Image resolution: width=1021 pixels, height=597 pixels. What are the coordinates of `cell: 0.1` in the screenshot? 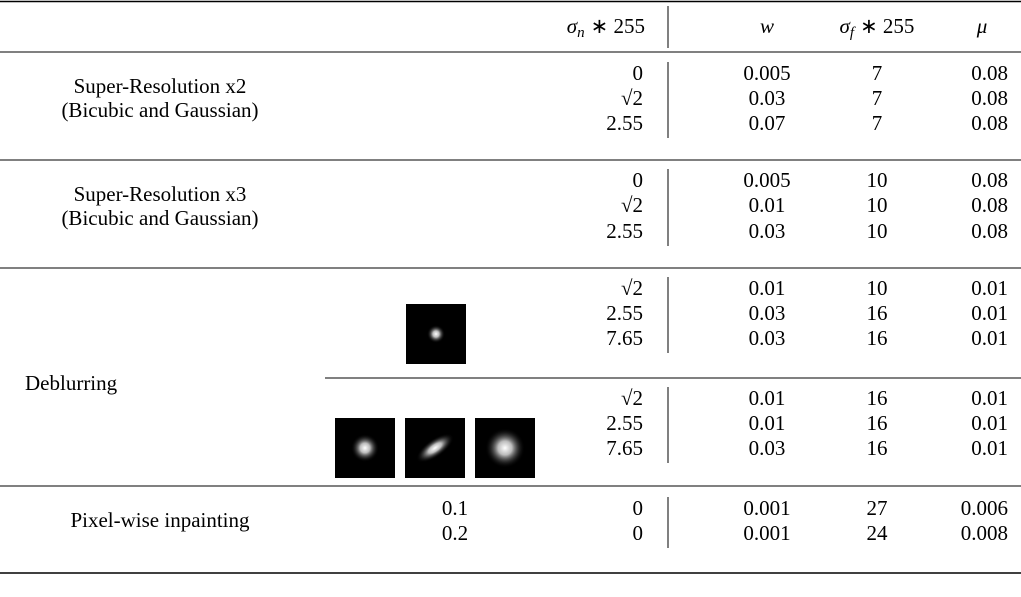 It's located at (455, 508).